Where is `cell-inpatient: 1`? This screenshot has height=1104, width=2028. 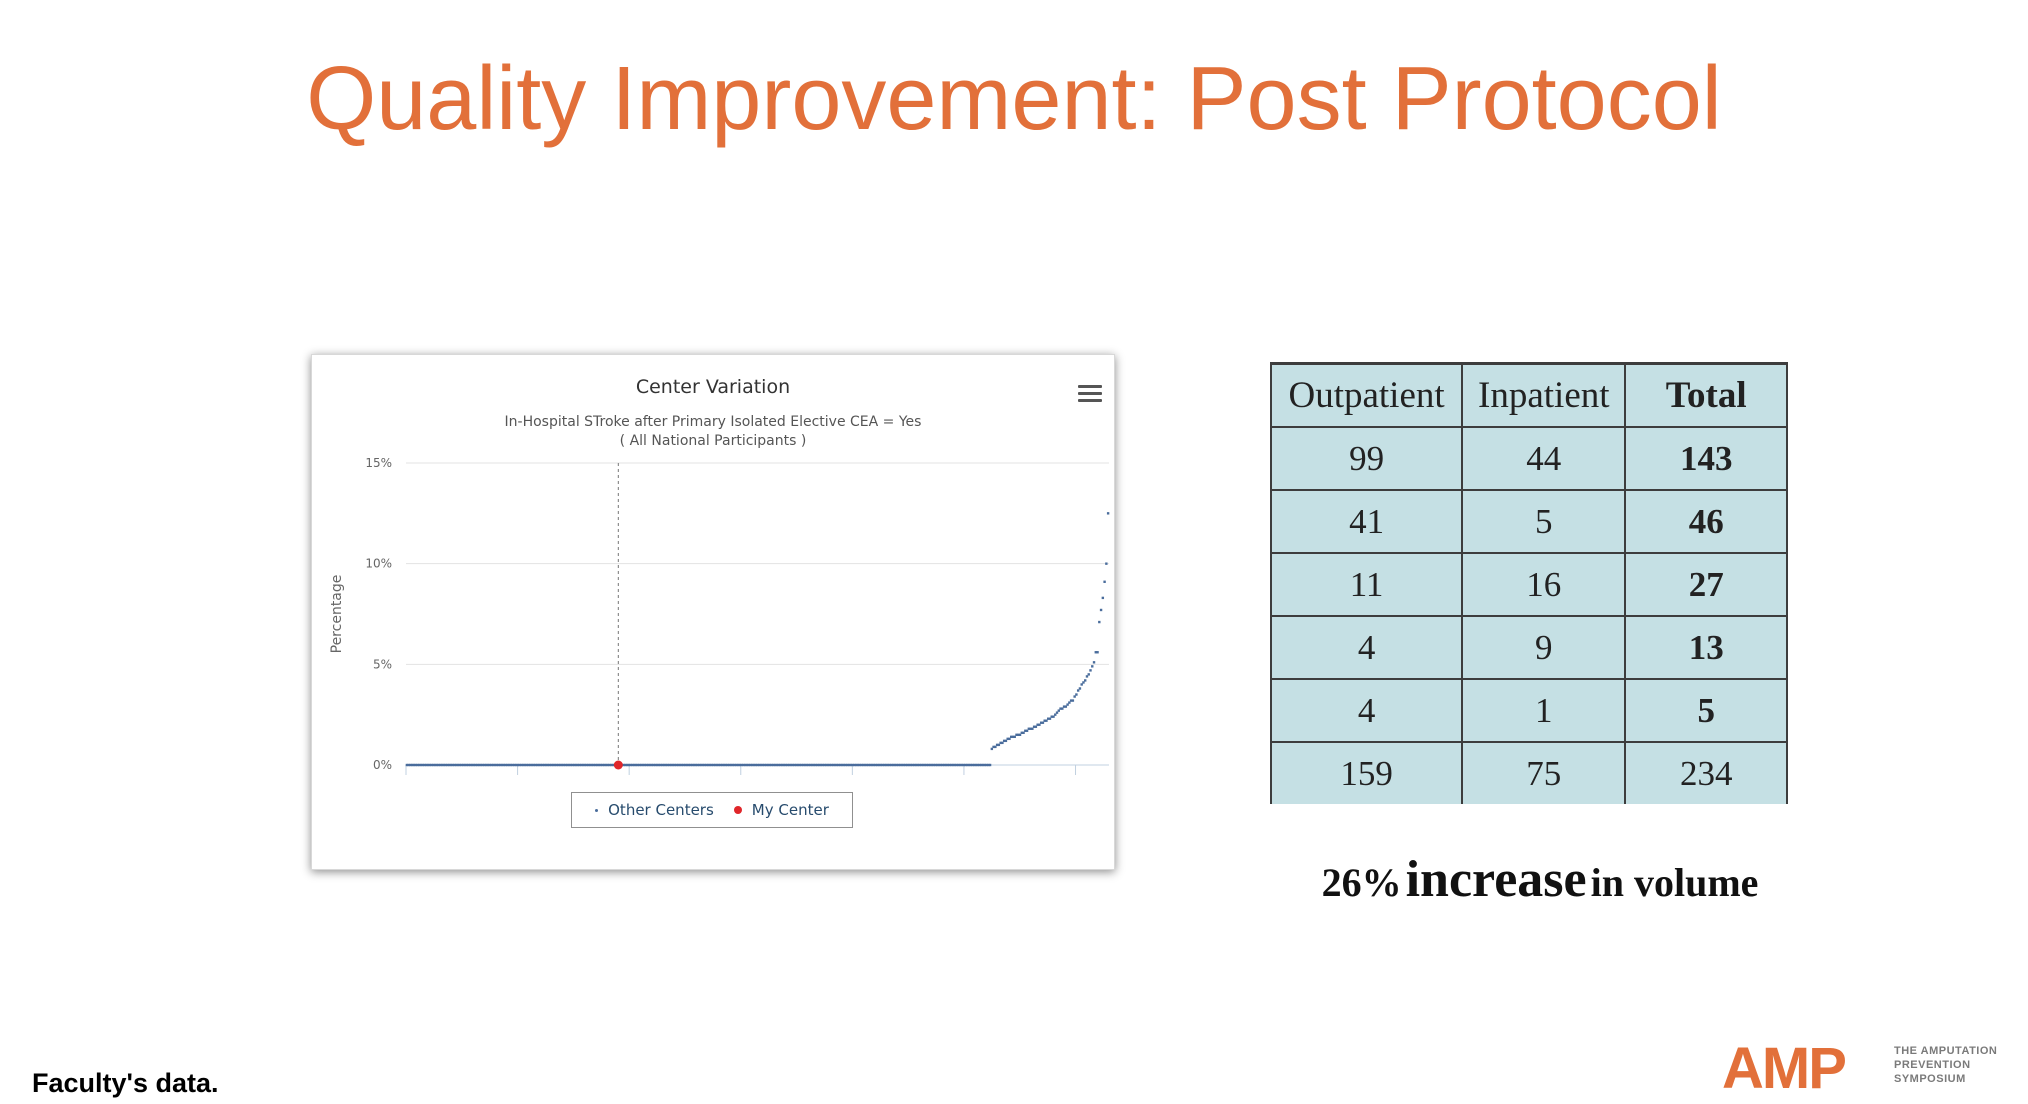
cell-inpatient: 1 is located at coordinates (1544, 710).